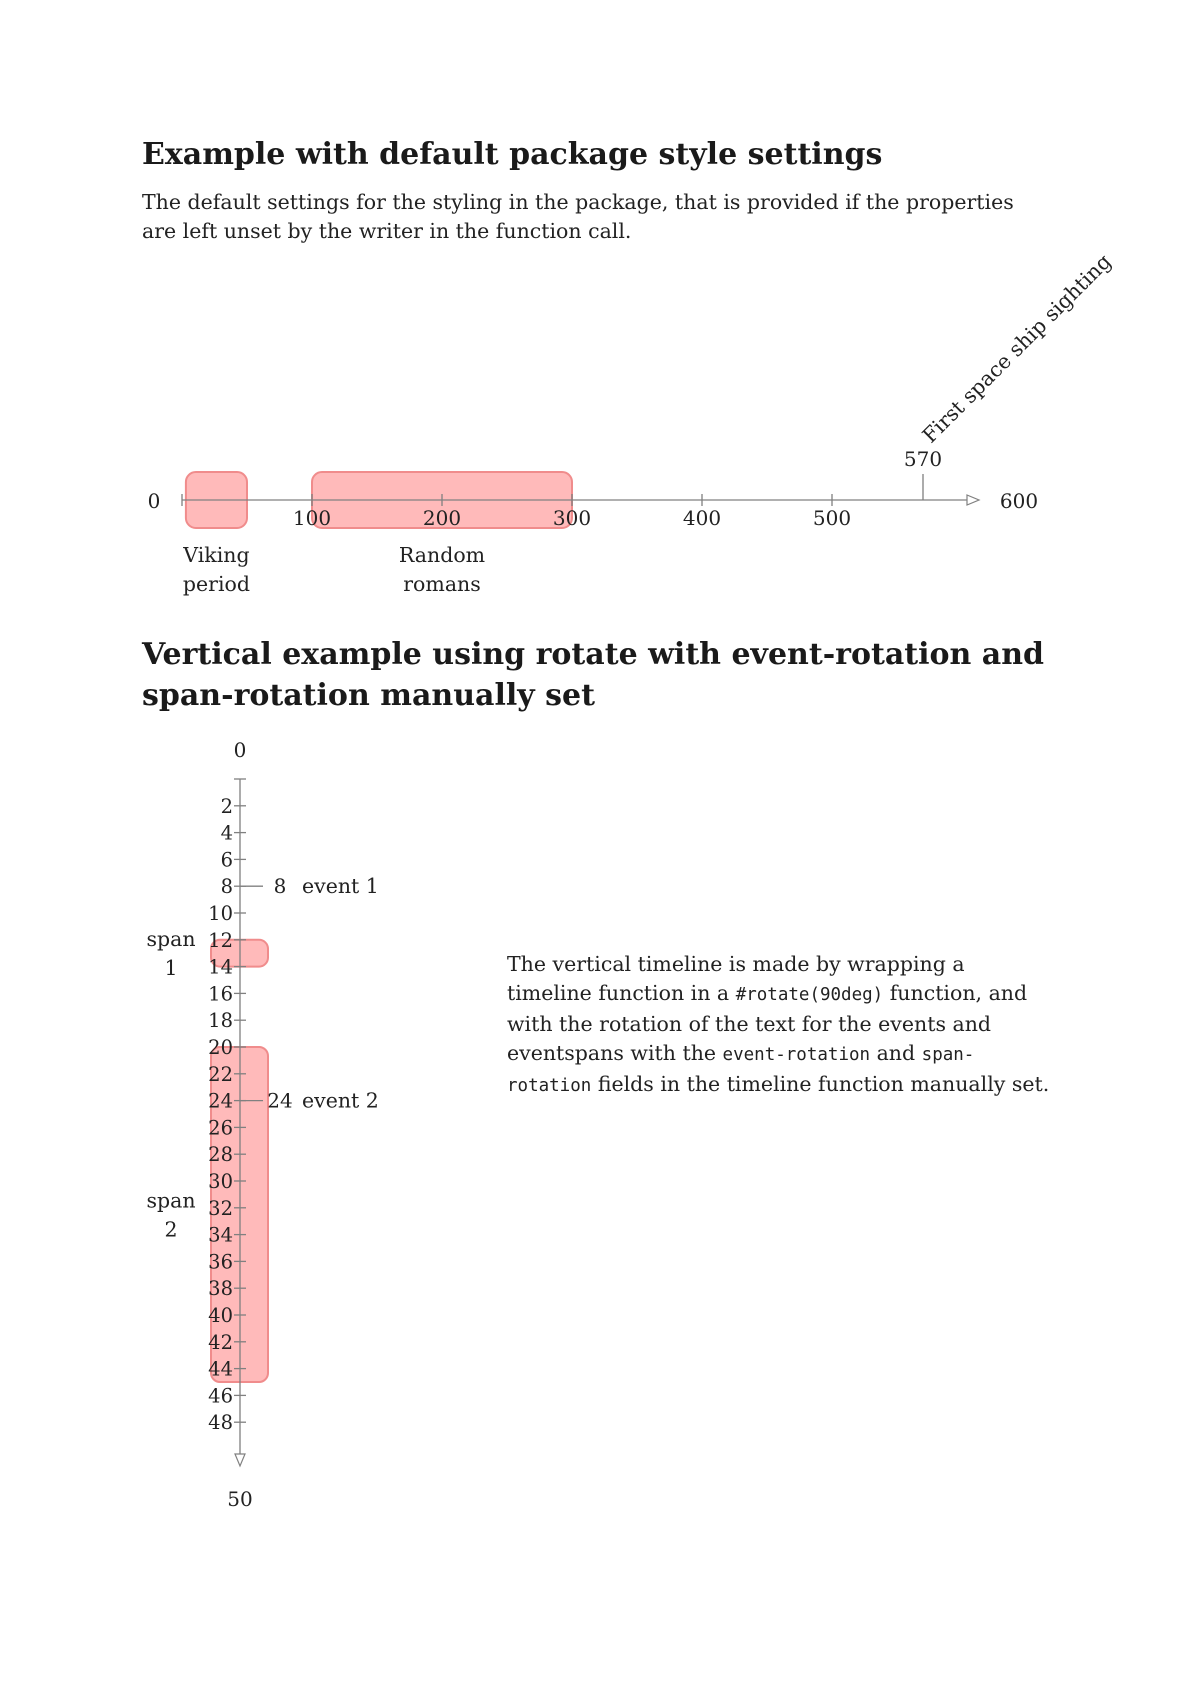  Describe the element at coordinates (220, 1395) in the screenshot. I see `timeline2-tick-label: 46` at that location.